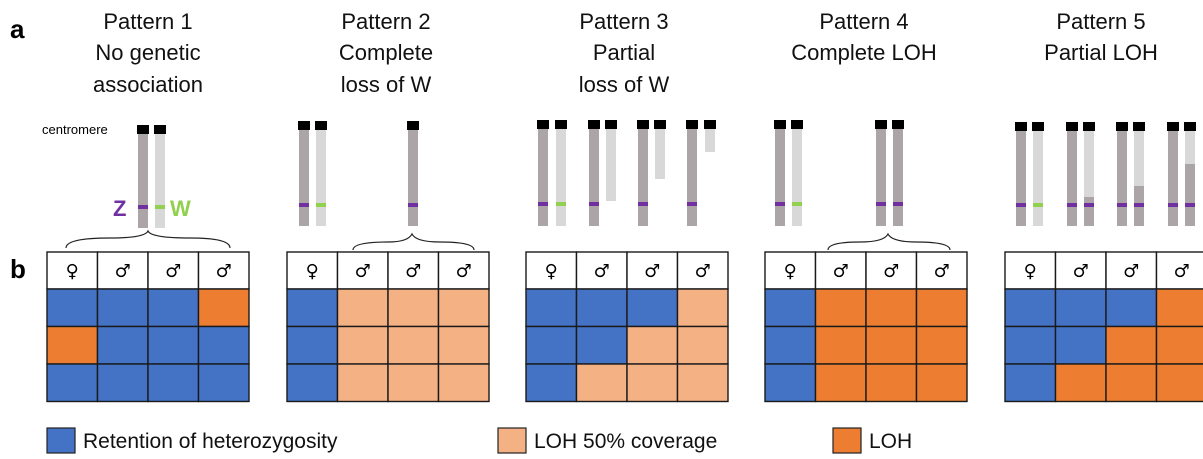  I want to click on centromere-label: centromere, so click(75, 129).